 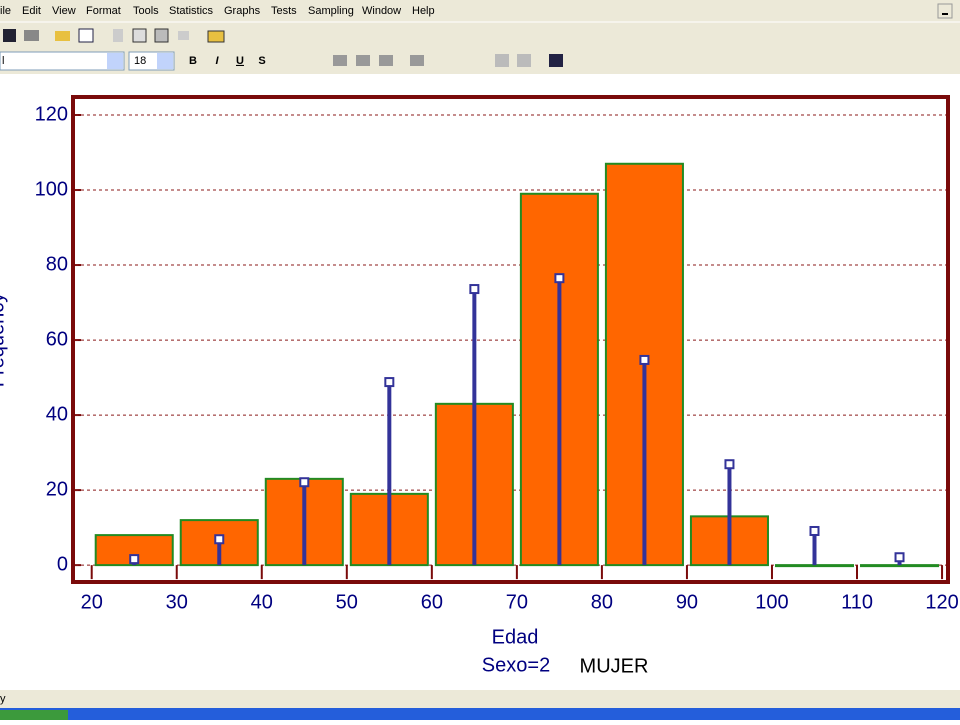 What do you see at coordinates (262, 602) in the screenshot?
I see `x-tick-label: 40` at bounding box center [262, 602].